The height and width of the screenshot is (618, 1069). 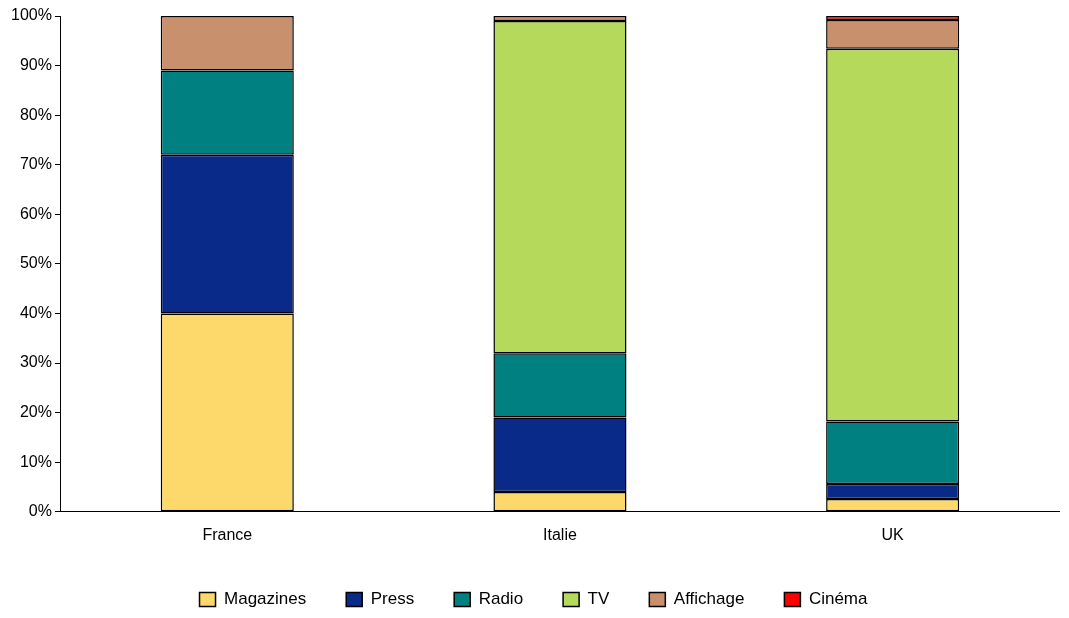 I want to click on legend-label: Cinéma, so click(x=838, y=599).